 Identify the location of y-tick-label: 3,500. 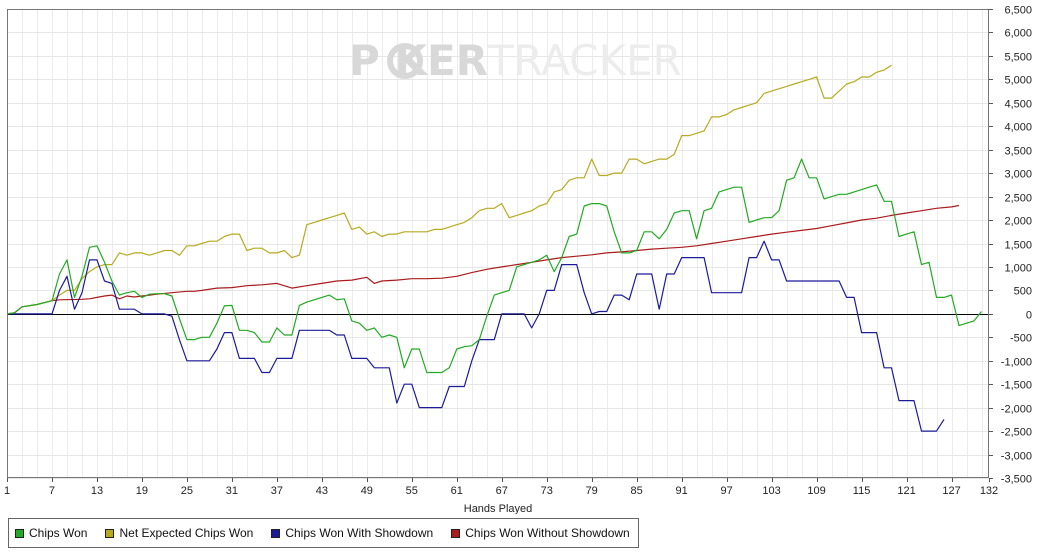
(1018, 152).